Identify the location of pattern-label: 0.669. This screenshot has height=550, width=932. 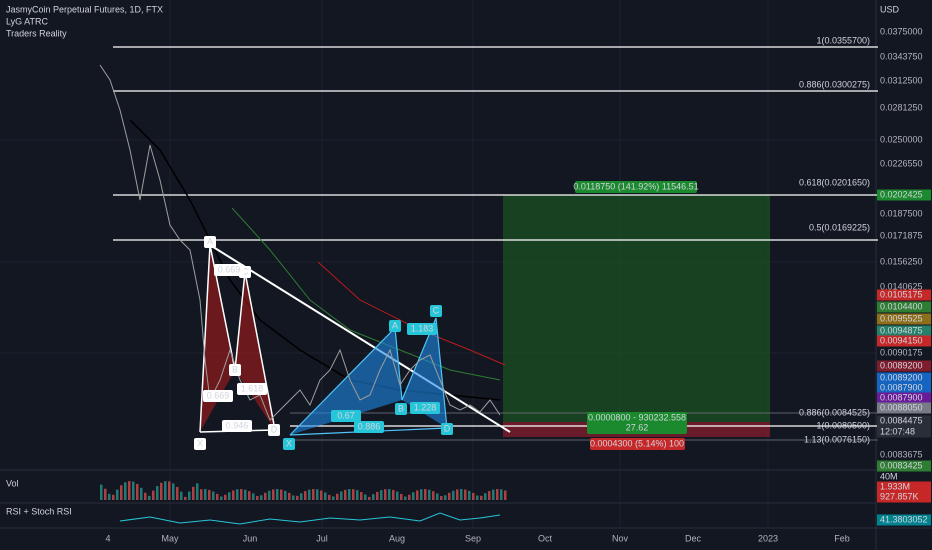
(229, 269).